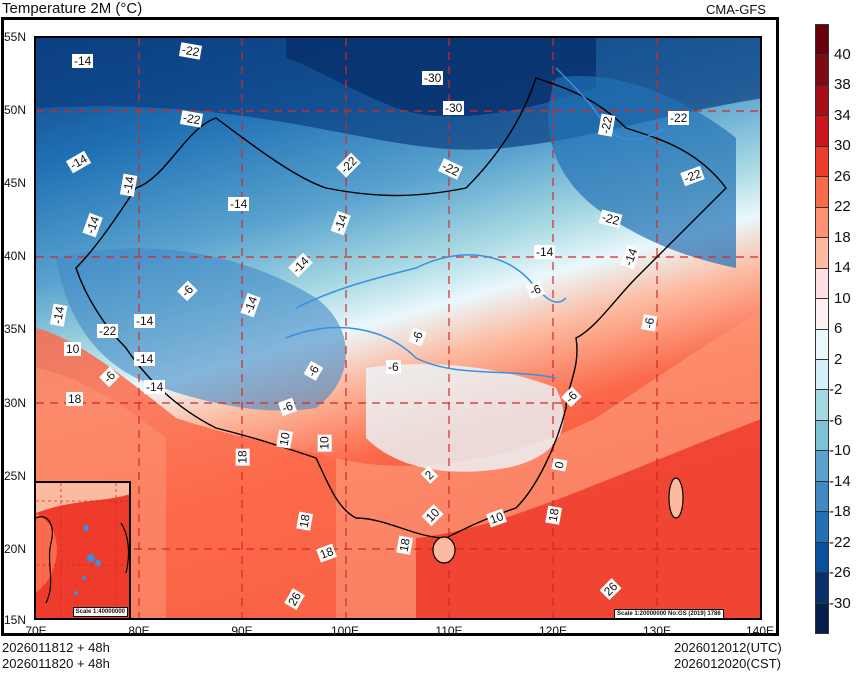  What do you see at coordinates (736, 9) in the screenshot?
I see `model-name: CMA-GFS` at bounding box center [736, 9].